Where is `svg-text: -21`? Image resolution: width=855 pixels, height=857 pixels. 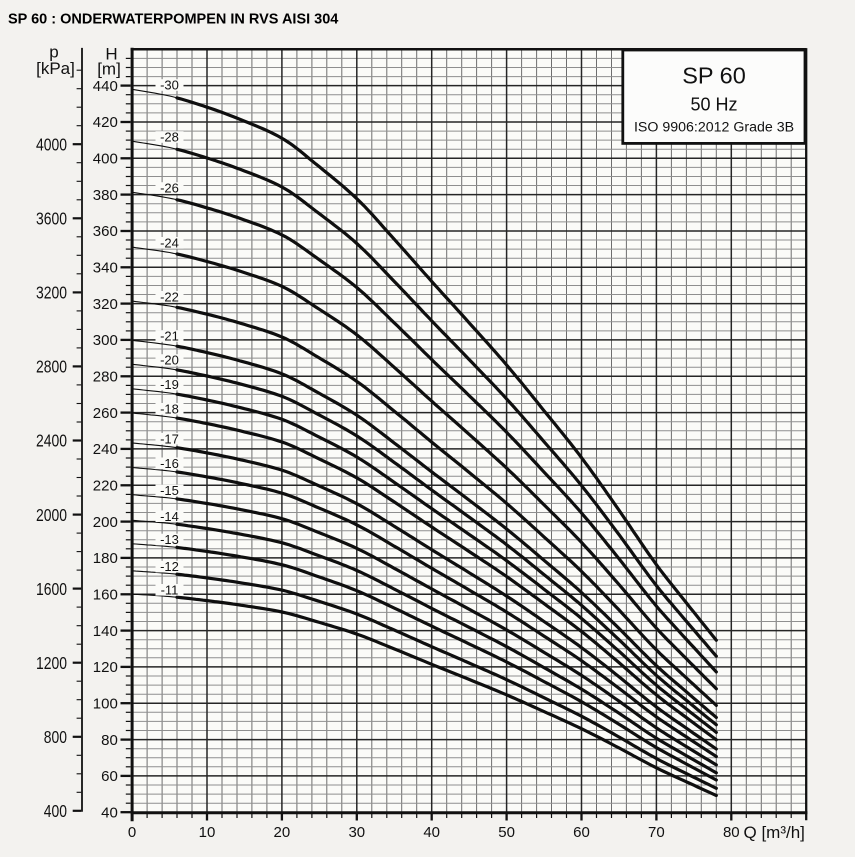
svg-text: -21 is located at coordinates (169, 336).